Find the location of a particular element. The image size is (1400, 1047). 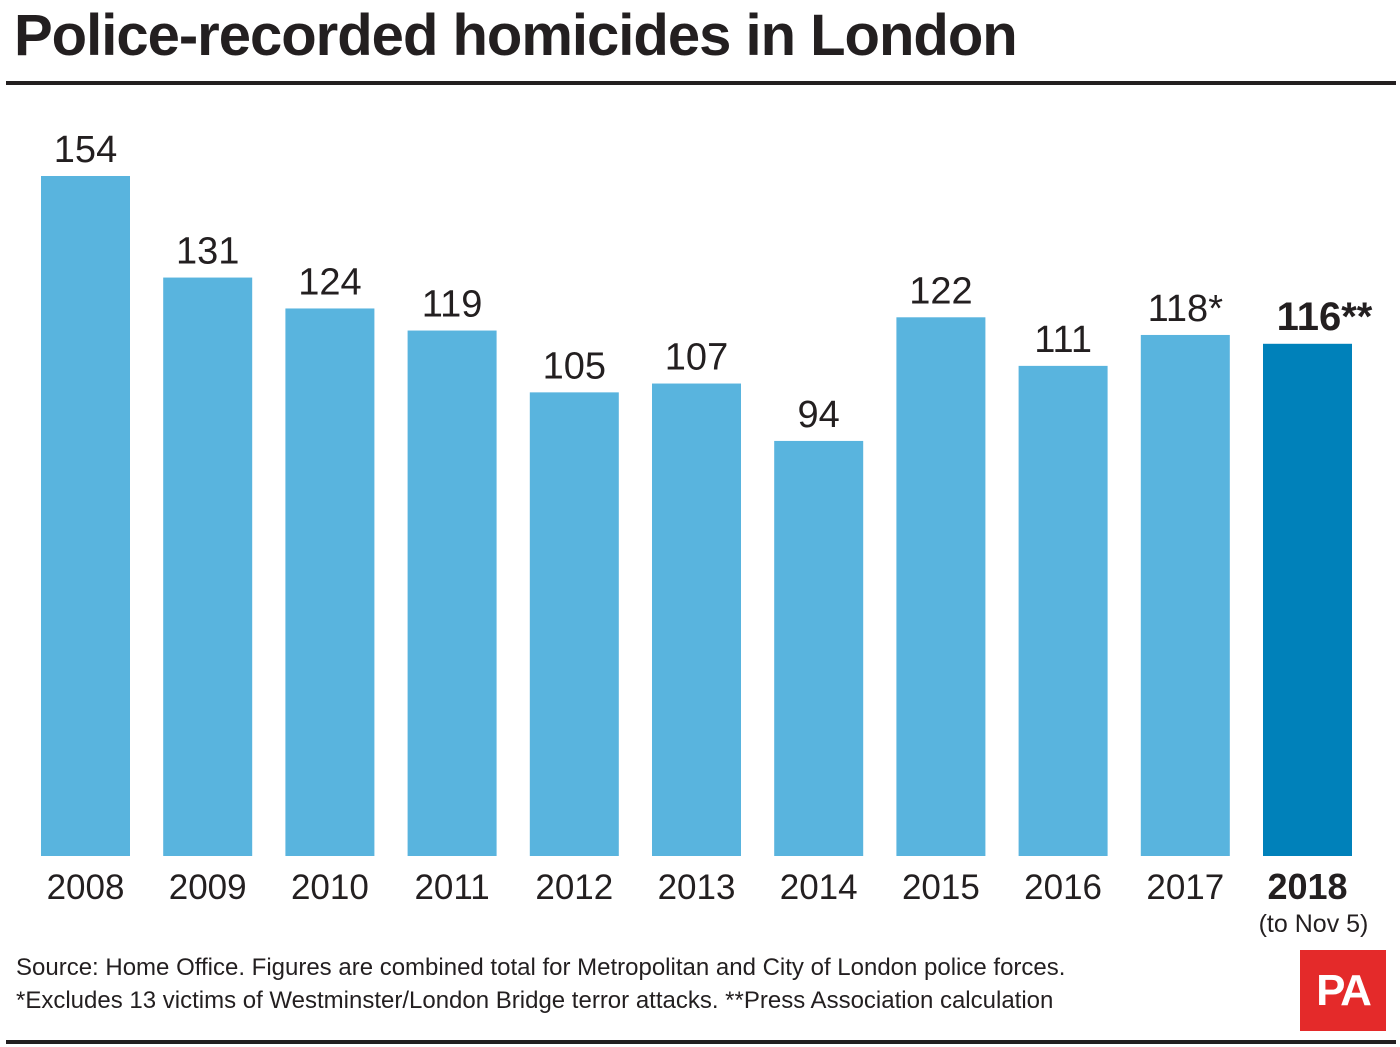

data-label-2017: 118* is located at coordinates (1186, 309).